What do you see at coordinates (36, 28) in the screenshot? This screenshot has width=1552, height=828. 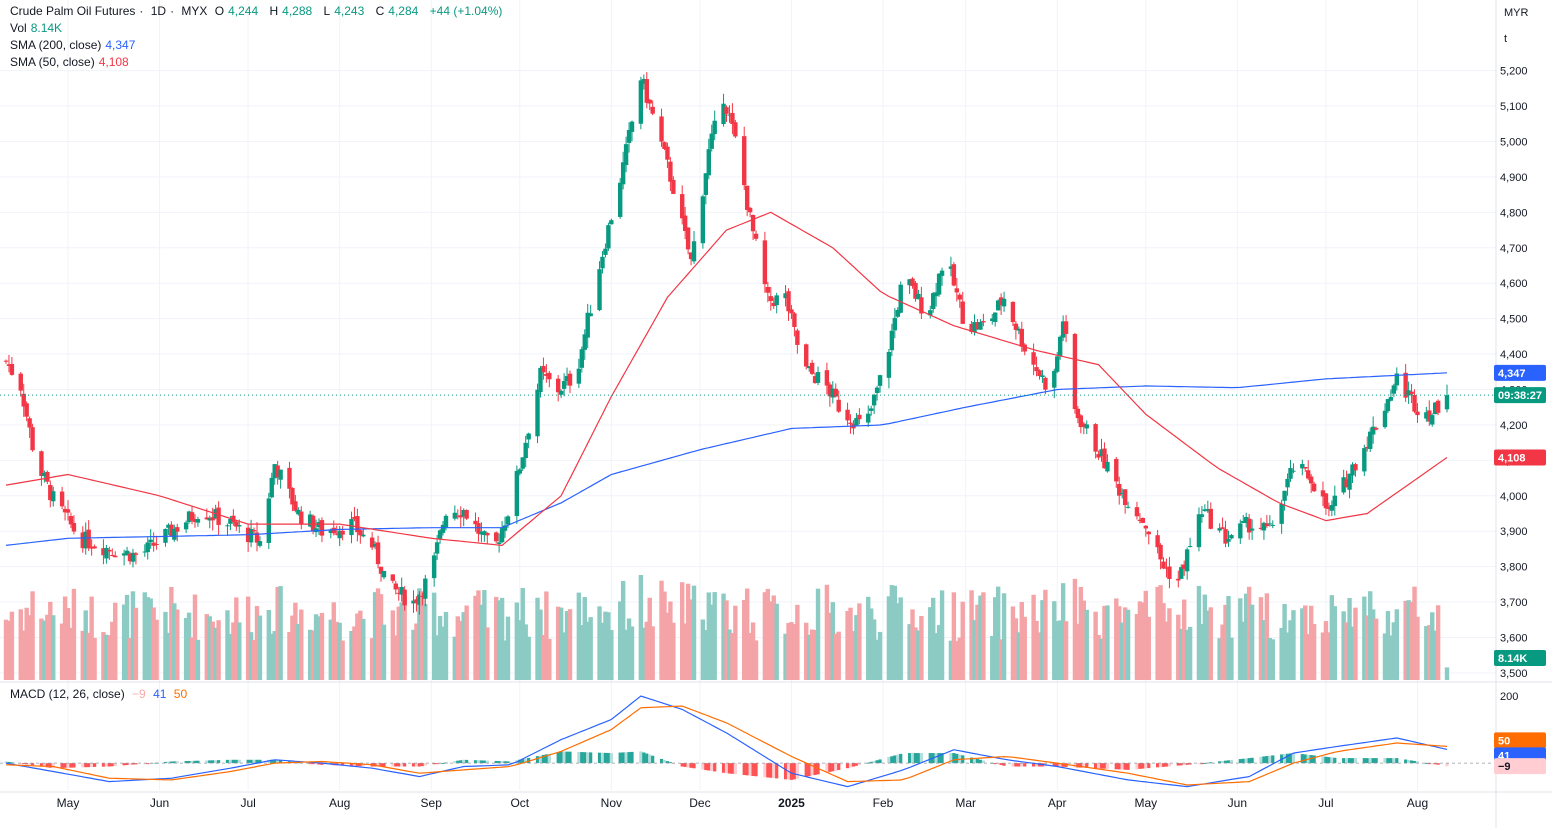 I see `volume-legend: Vol 8.14K` at bounding box center [36, 28].